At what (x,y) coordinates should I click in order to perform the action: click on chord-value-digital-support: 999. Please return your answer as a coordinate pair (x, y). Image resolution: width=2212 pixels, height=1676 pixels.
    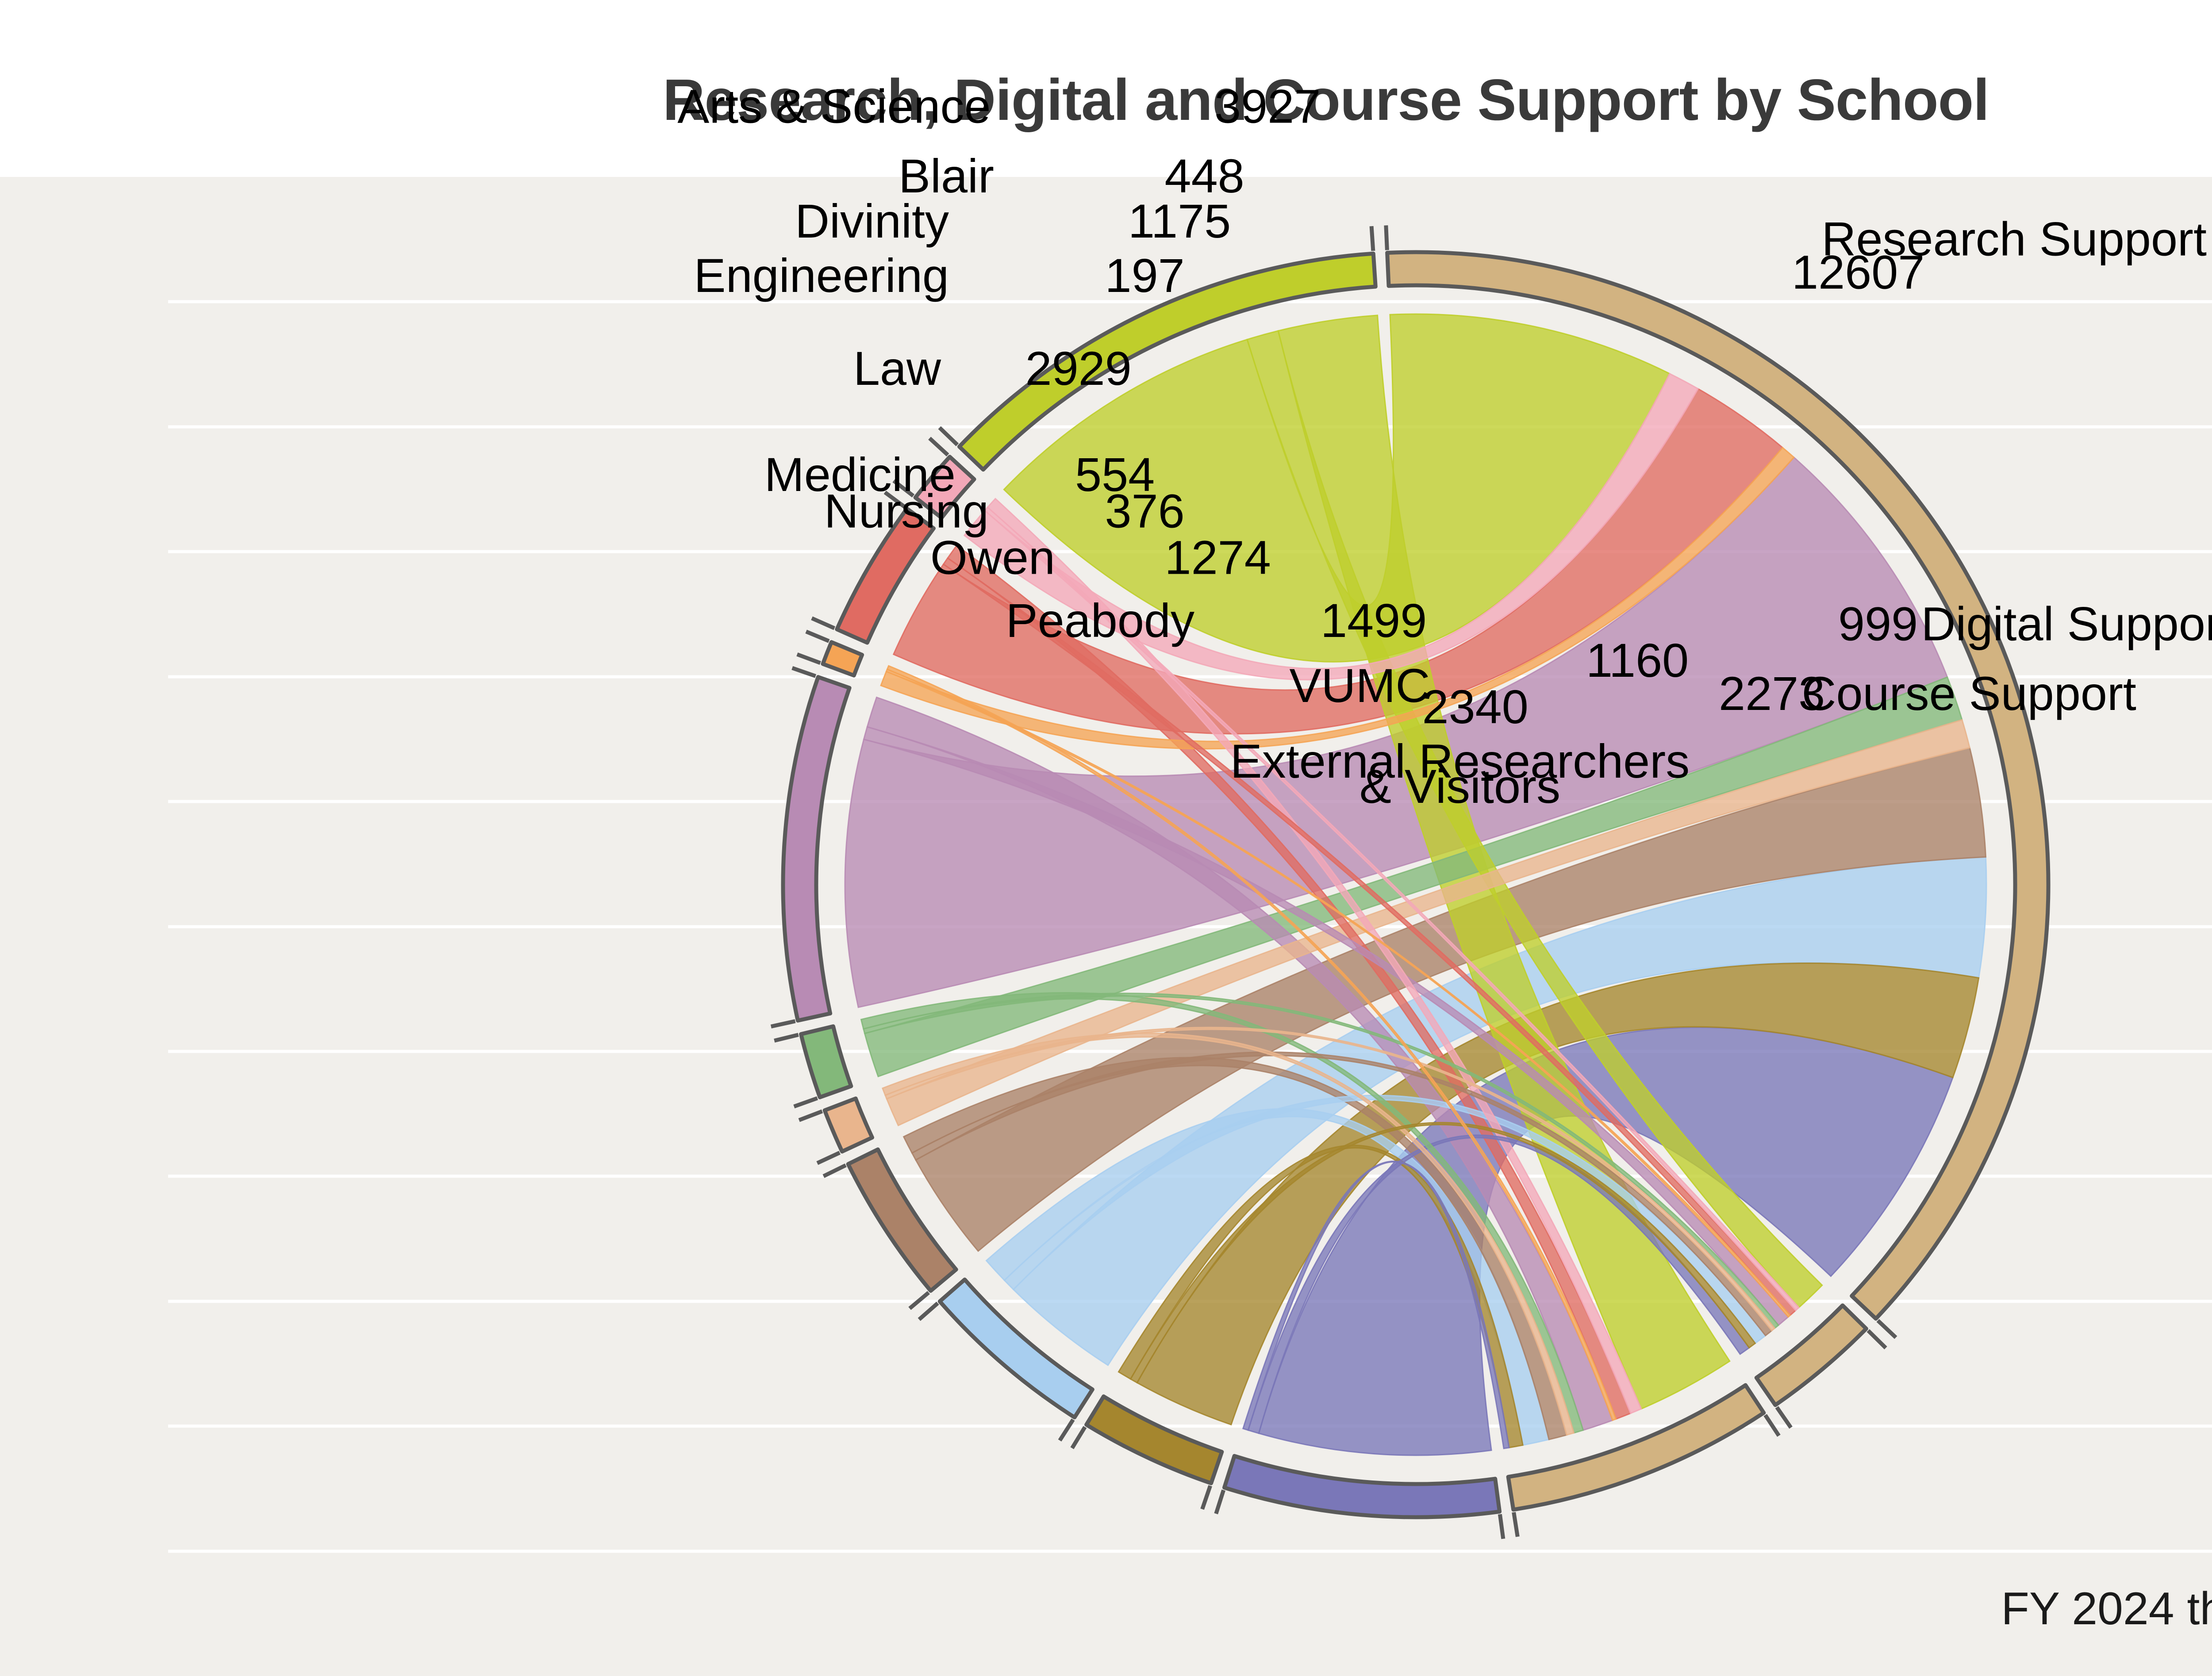
    Looking at the image, I should click on (1878, 624).